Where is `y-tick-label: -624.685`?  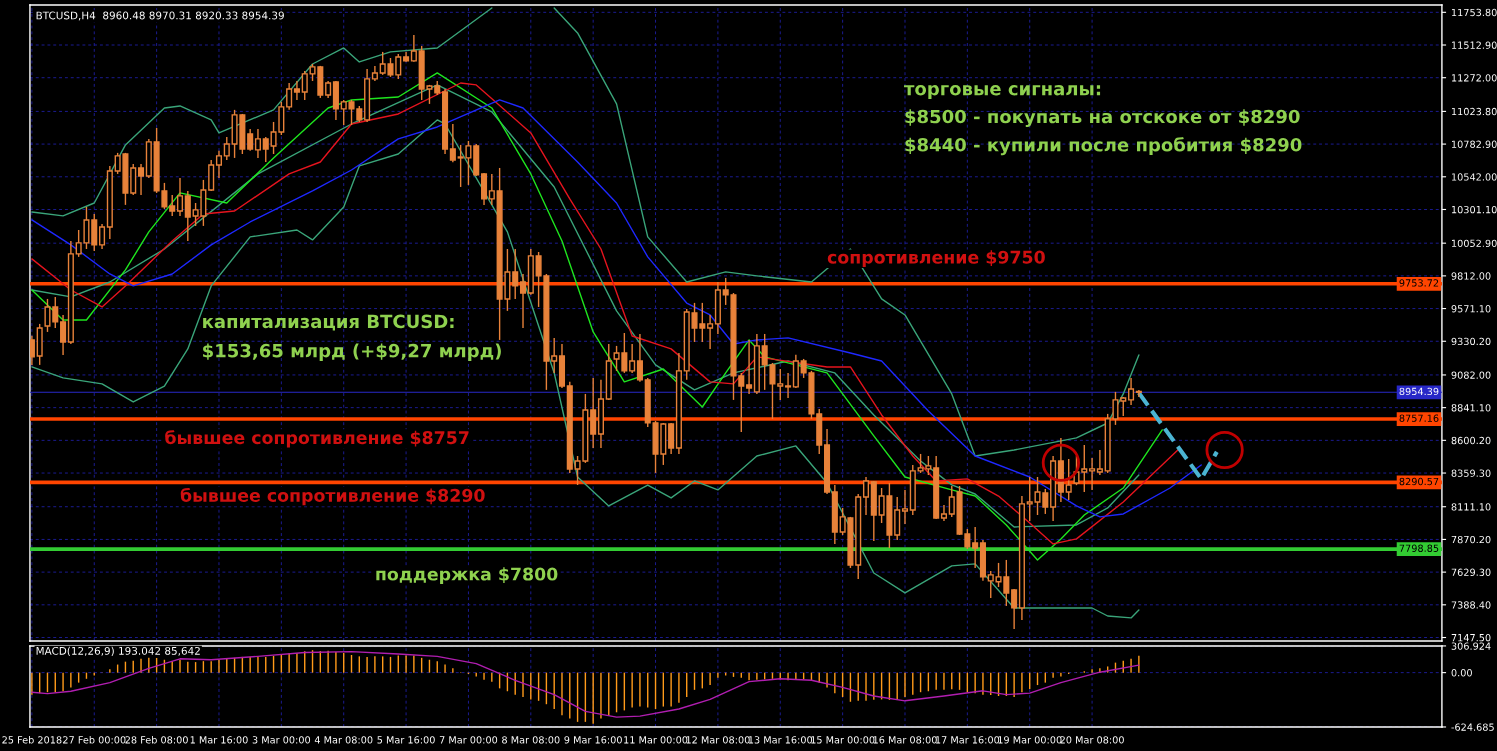
y-tick-label: -624.685 is located at coordinates (1472, 727).